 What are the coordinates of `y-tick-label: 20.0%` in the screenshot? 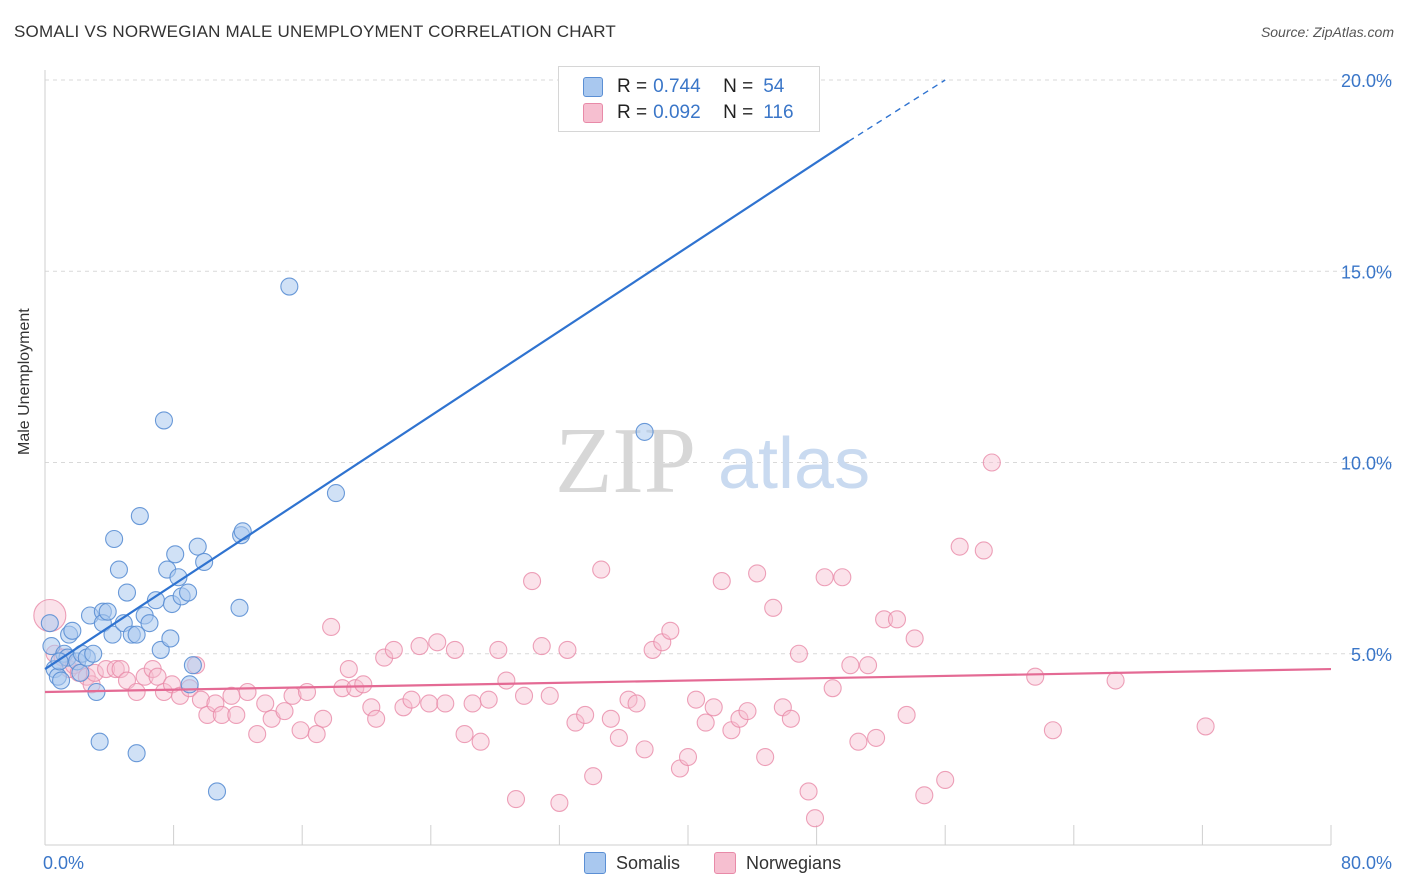 It's located at (1366, 81).